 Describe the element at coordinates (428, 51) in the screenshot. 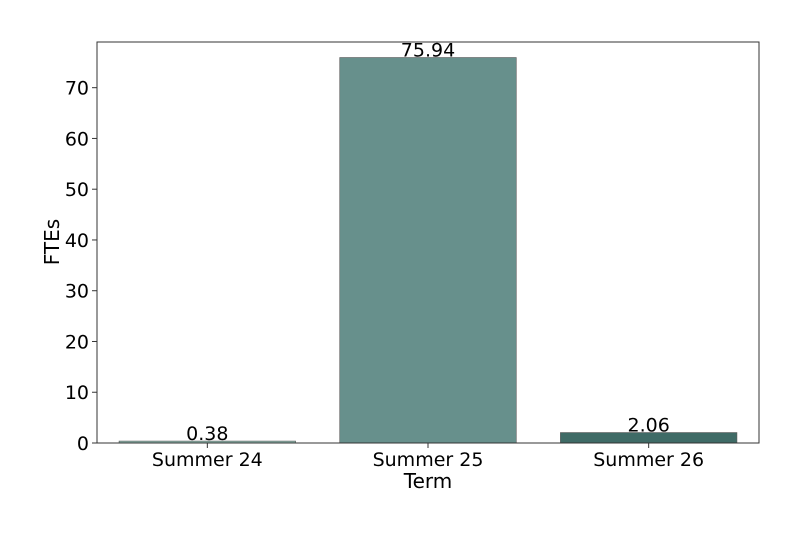

I see `data-label-2: 75.94` at that location.